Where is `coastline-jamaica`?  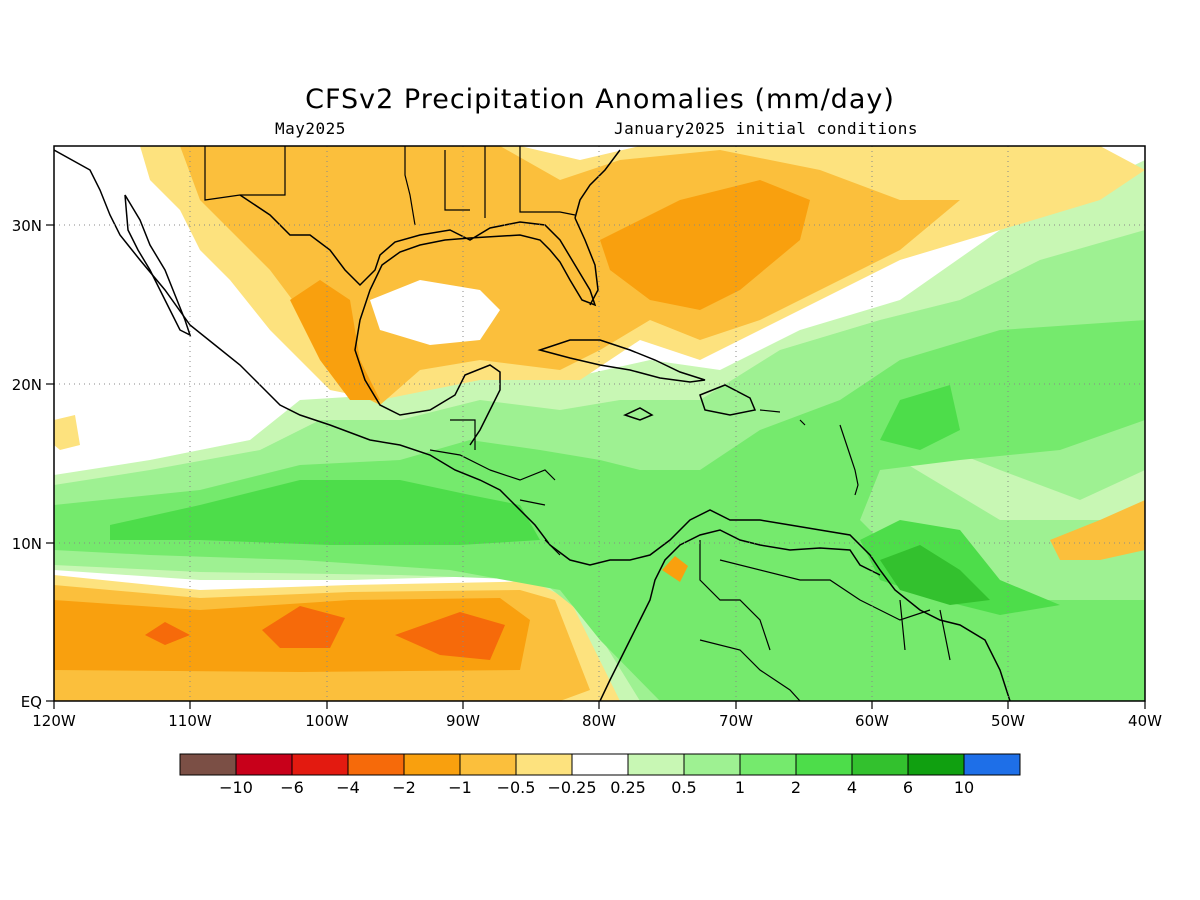 coastline-jamaica is located at coordinates (638, 414).